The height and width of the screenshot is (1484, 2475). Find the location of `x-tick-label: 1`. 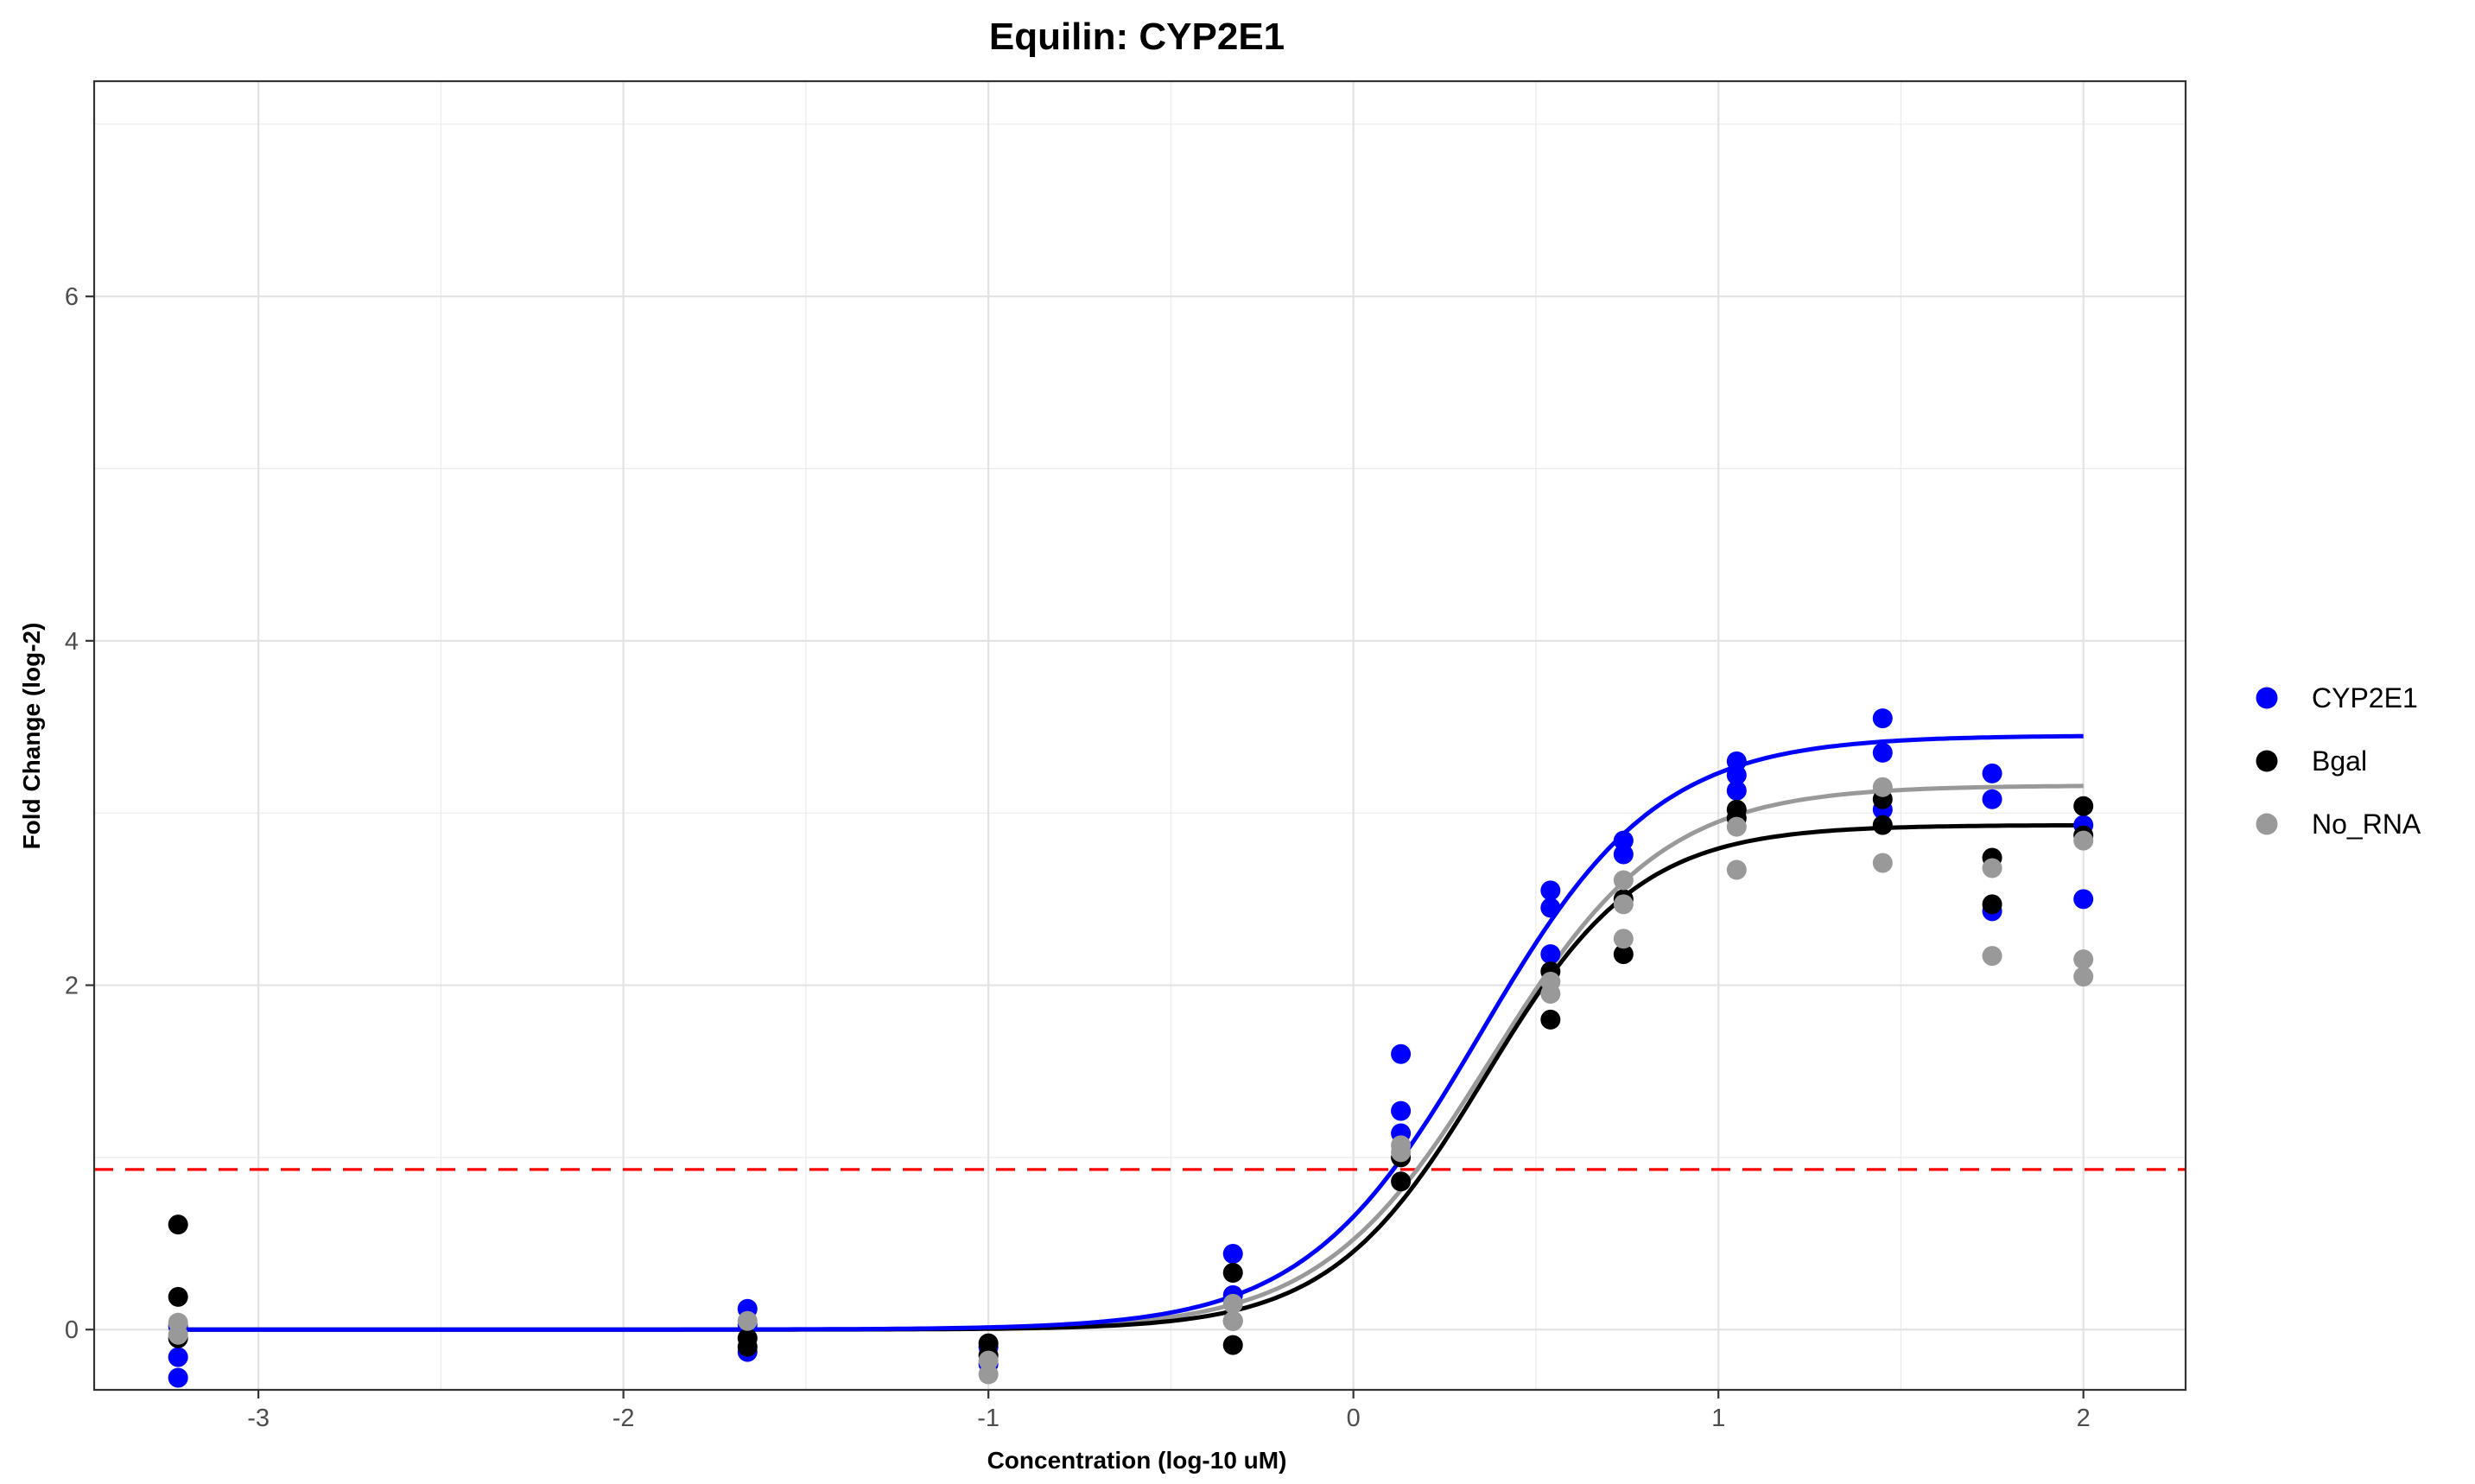

x-tick-label: 1 is located at coordinates (1718, 1418).